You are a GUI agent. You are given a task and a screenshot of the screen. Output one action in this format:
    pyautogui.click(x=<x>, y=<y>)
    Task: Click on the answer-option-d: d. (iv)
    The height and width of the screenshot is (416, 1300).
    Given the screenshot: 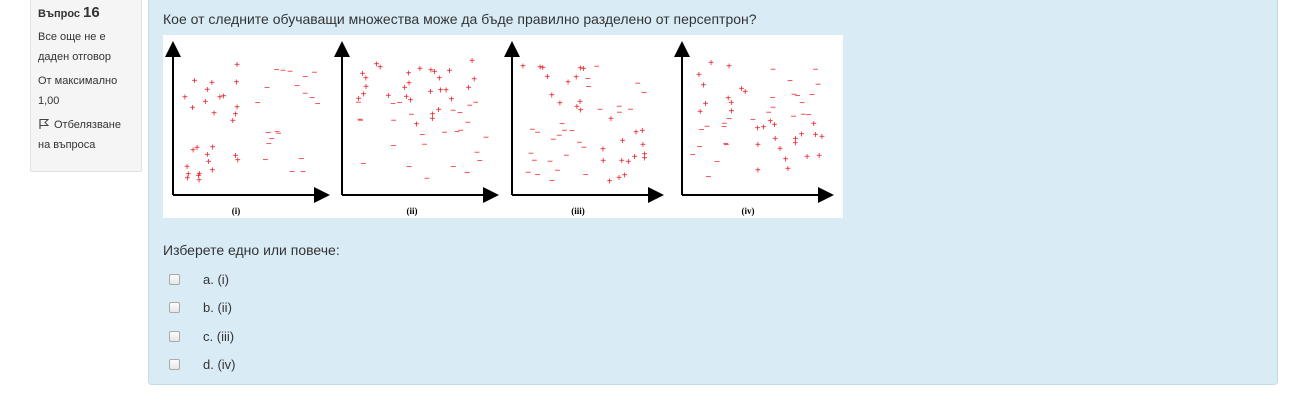 What is the action you would take?
    pyautogui.click(x=202, y=365)
    